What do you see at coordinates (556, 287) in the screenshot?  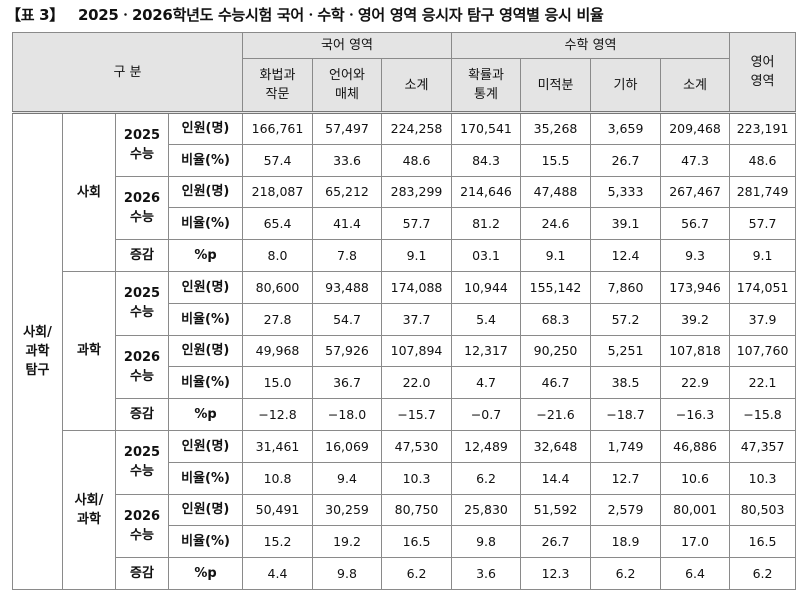 I see `value-cell: 155,142` at bounding box center [556, 287].